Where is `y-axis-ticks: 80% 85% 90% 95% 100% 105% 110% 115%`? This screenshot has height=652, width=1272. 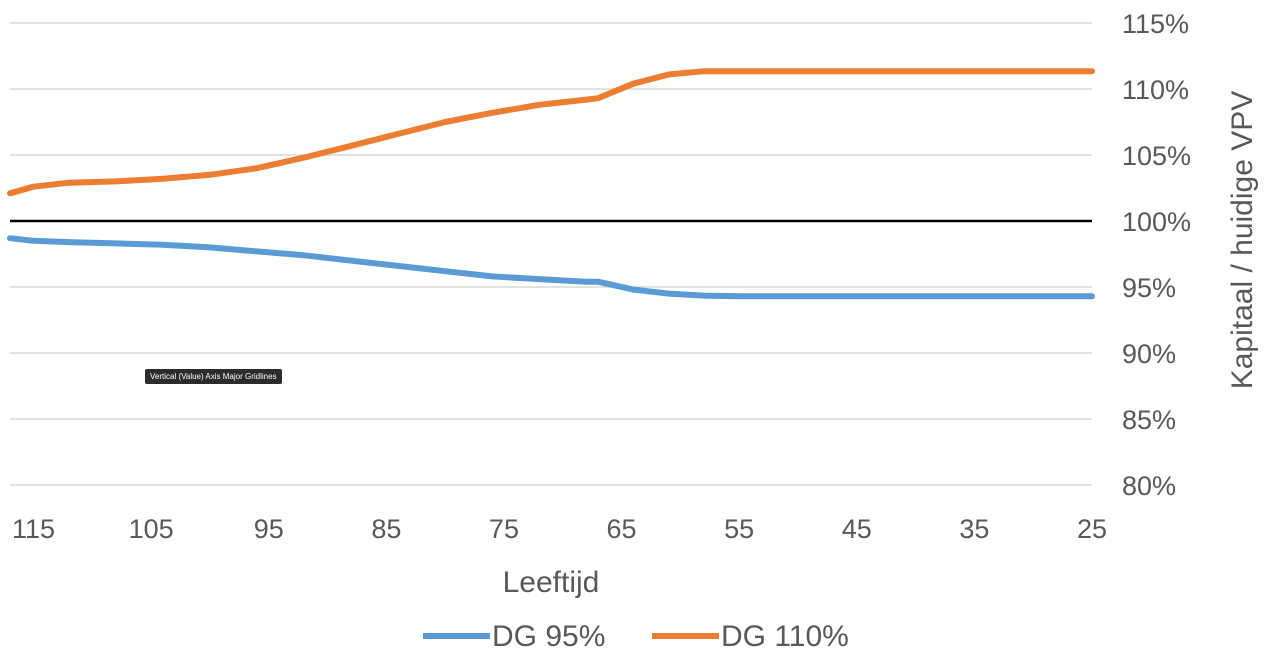 y-axis-ticks: 80% 85% 90% 95% 100% 105% 110% 115% is located at coordinates (1156, 255).